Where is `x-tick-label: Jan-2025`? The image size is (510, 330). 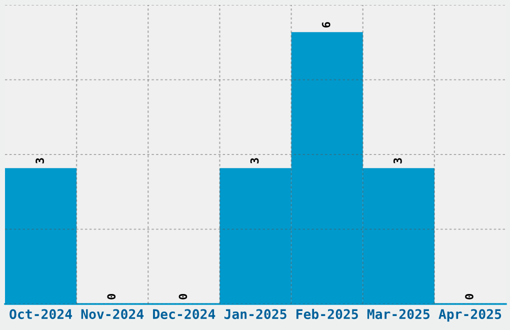
x-tick-label: Jan-2025 is located at coordinates (255, 314).